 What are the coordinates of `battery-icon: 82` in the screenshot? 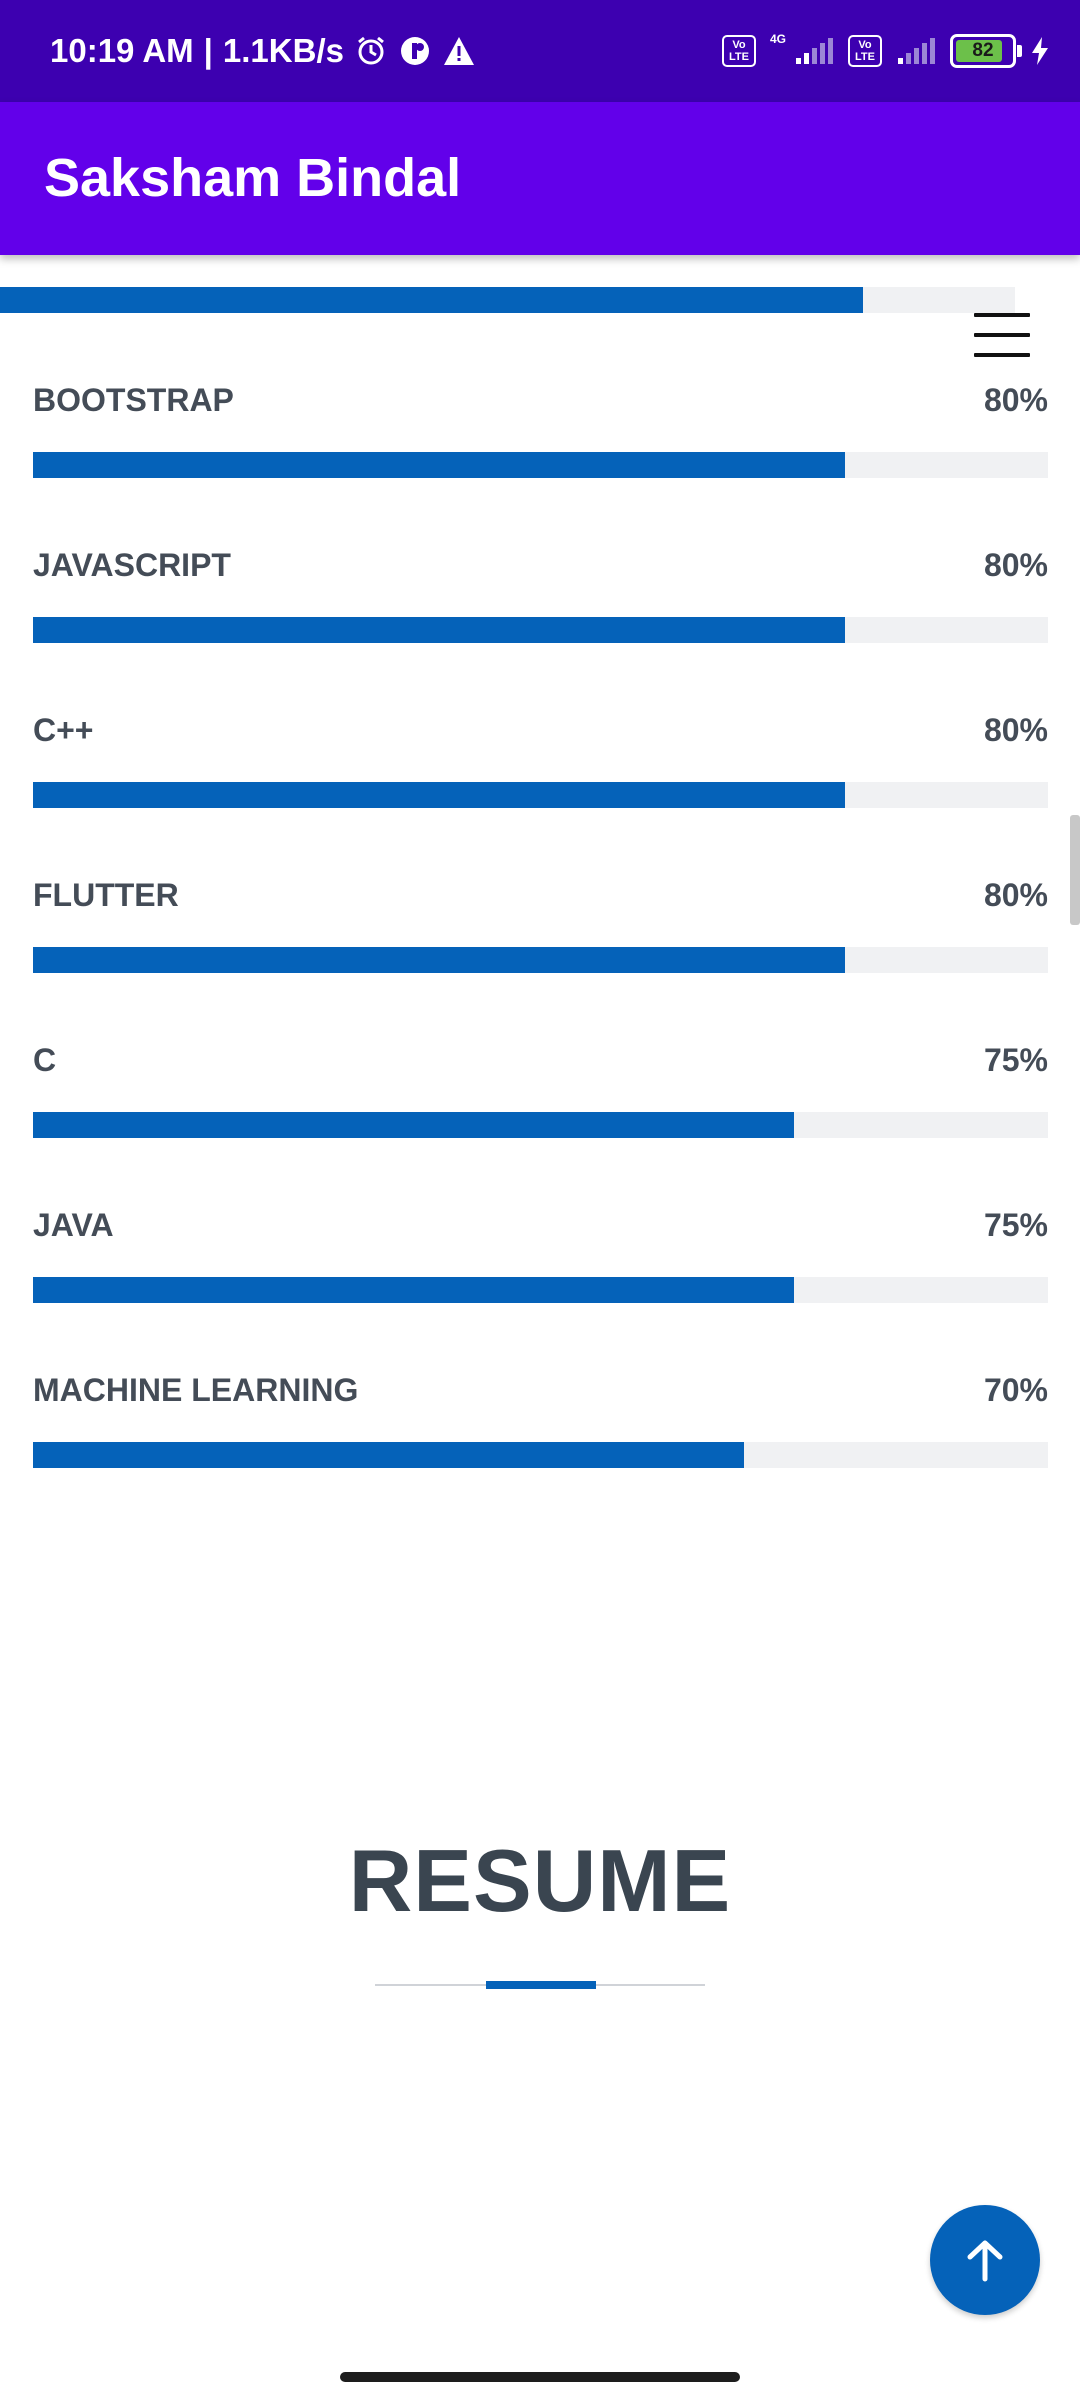 It's located at (986, 51).